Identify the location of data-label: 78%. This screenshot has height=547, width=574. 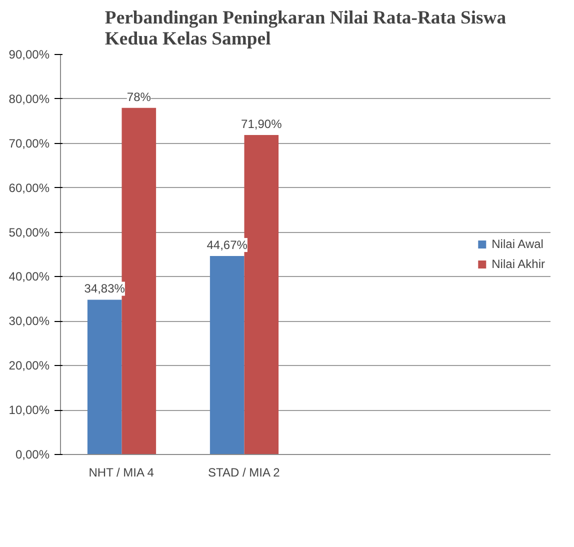
(139, 97).